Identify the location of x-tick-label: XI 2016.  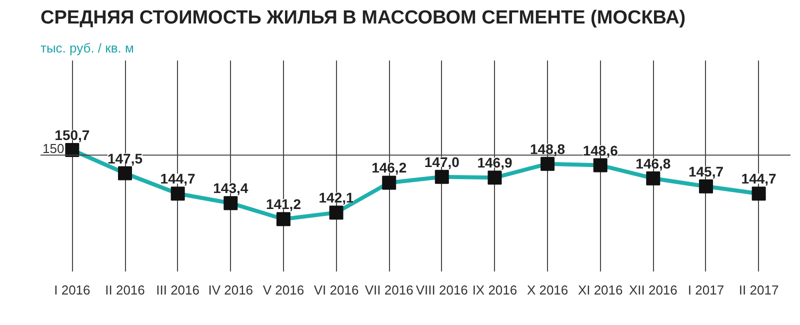
(600, 290).